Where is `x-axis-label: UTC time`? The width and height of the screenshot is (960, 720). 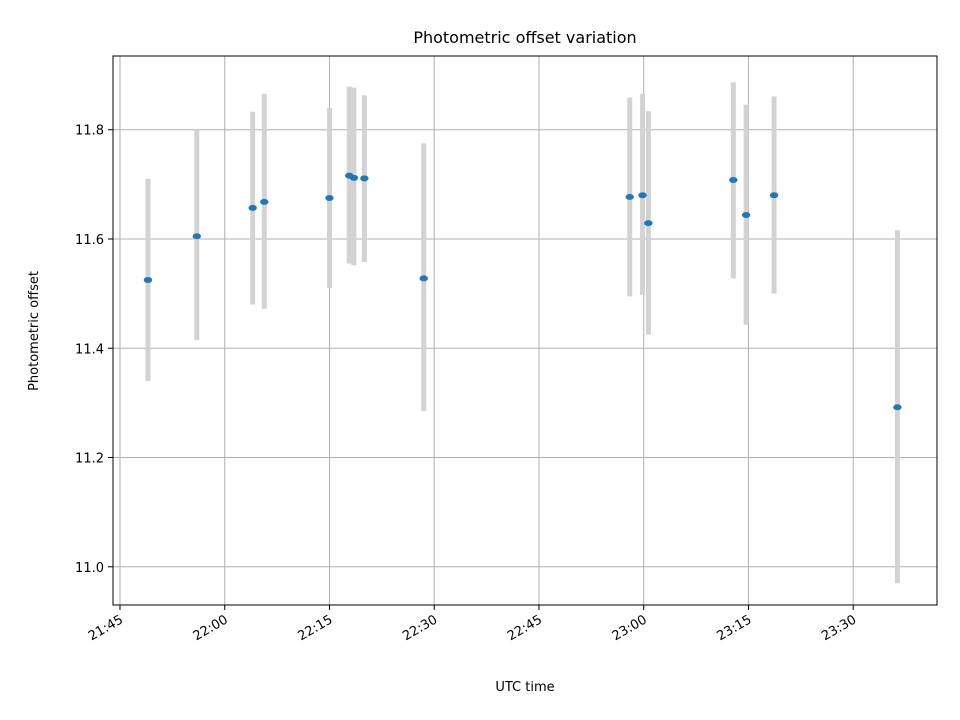 x-axis-label: UTC time is located at coordinates (524, 687).